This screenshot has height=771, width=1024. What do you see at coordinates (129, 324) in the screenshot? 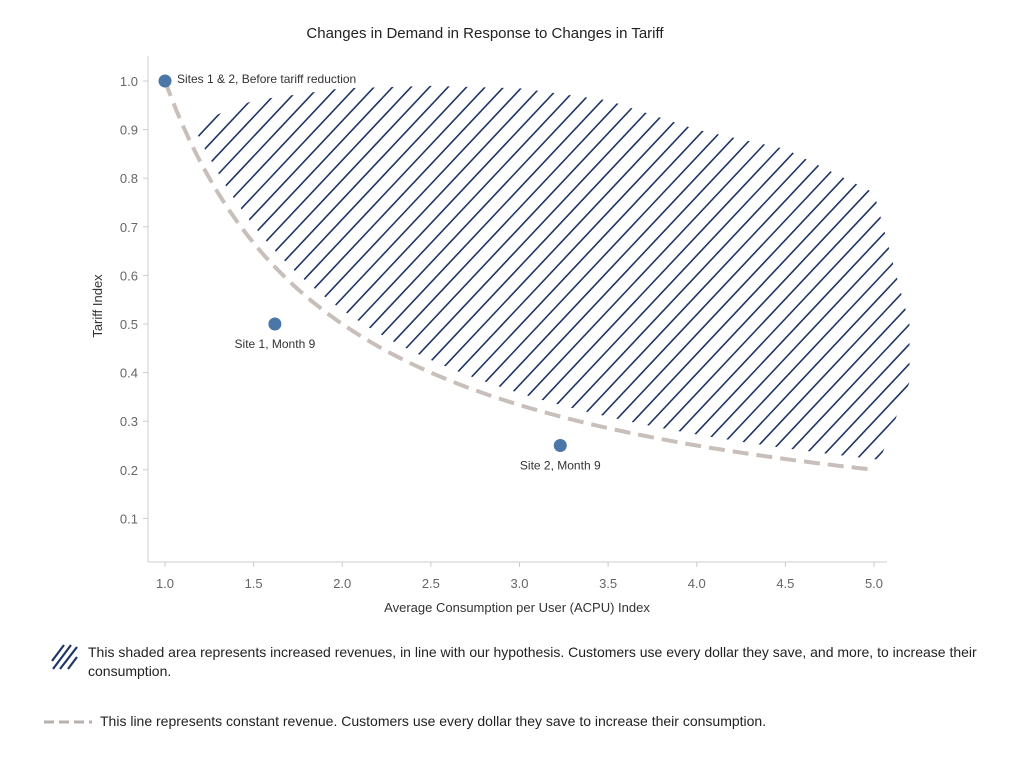
I see `y-tick-label: 0.5` at bounding box center [129, 324].